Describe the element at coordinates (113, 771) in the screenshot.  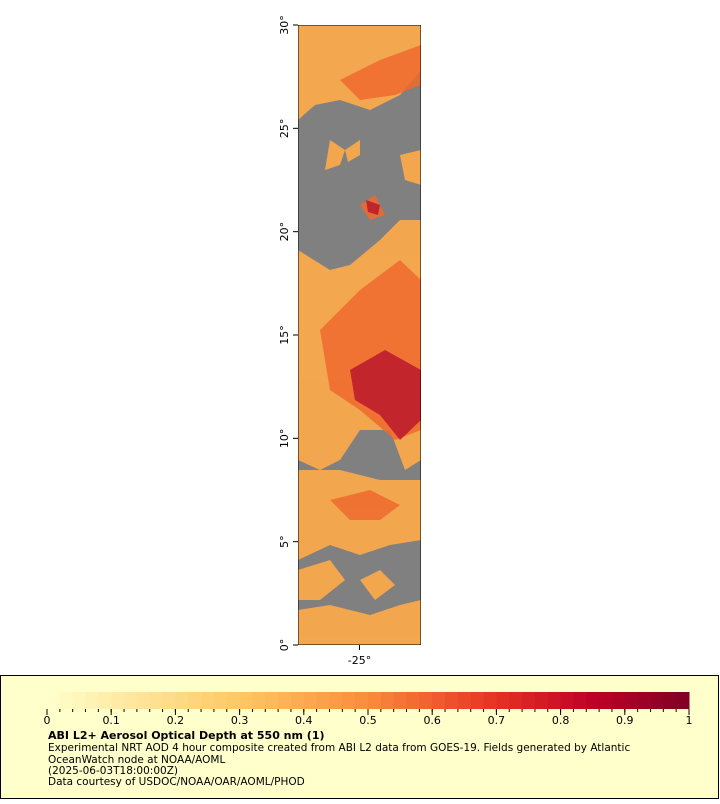
I see `caption-line: (2025-06-03T18:00:00Z)` at that location.